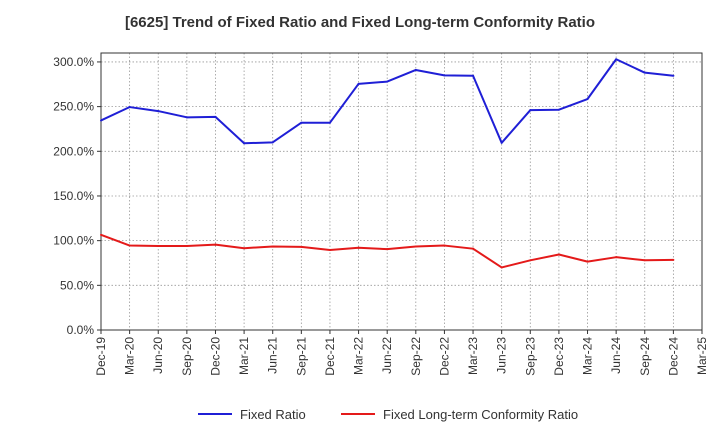 The height and width of the screenshot is (440, 720). I want to click on x-tick-label: Dec-21, so click(330, 356).